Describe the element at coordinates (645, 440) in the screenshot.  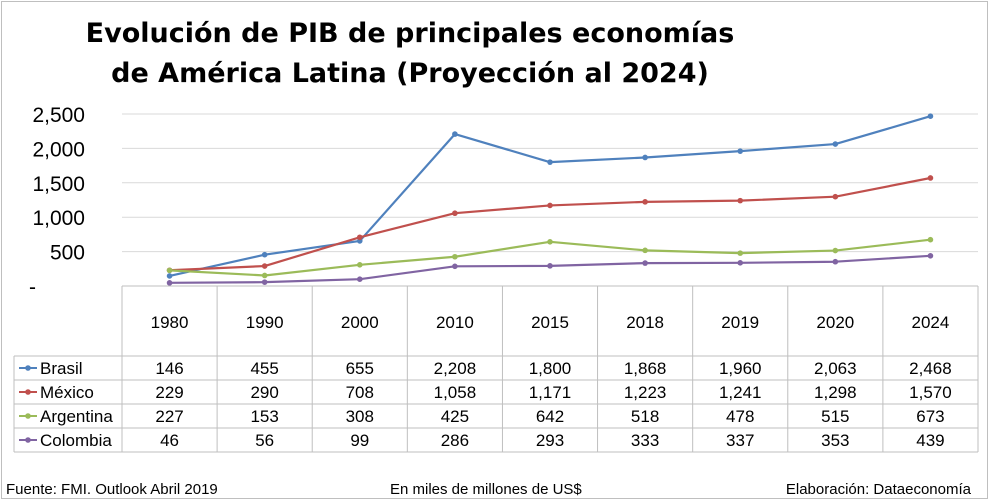
I see `table-cell-value: 333` at that location.